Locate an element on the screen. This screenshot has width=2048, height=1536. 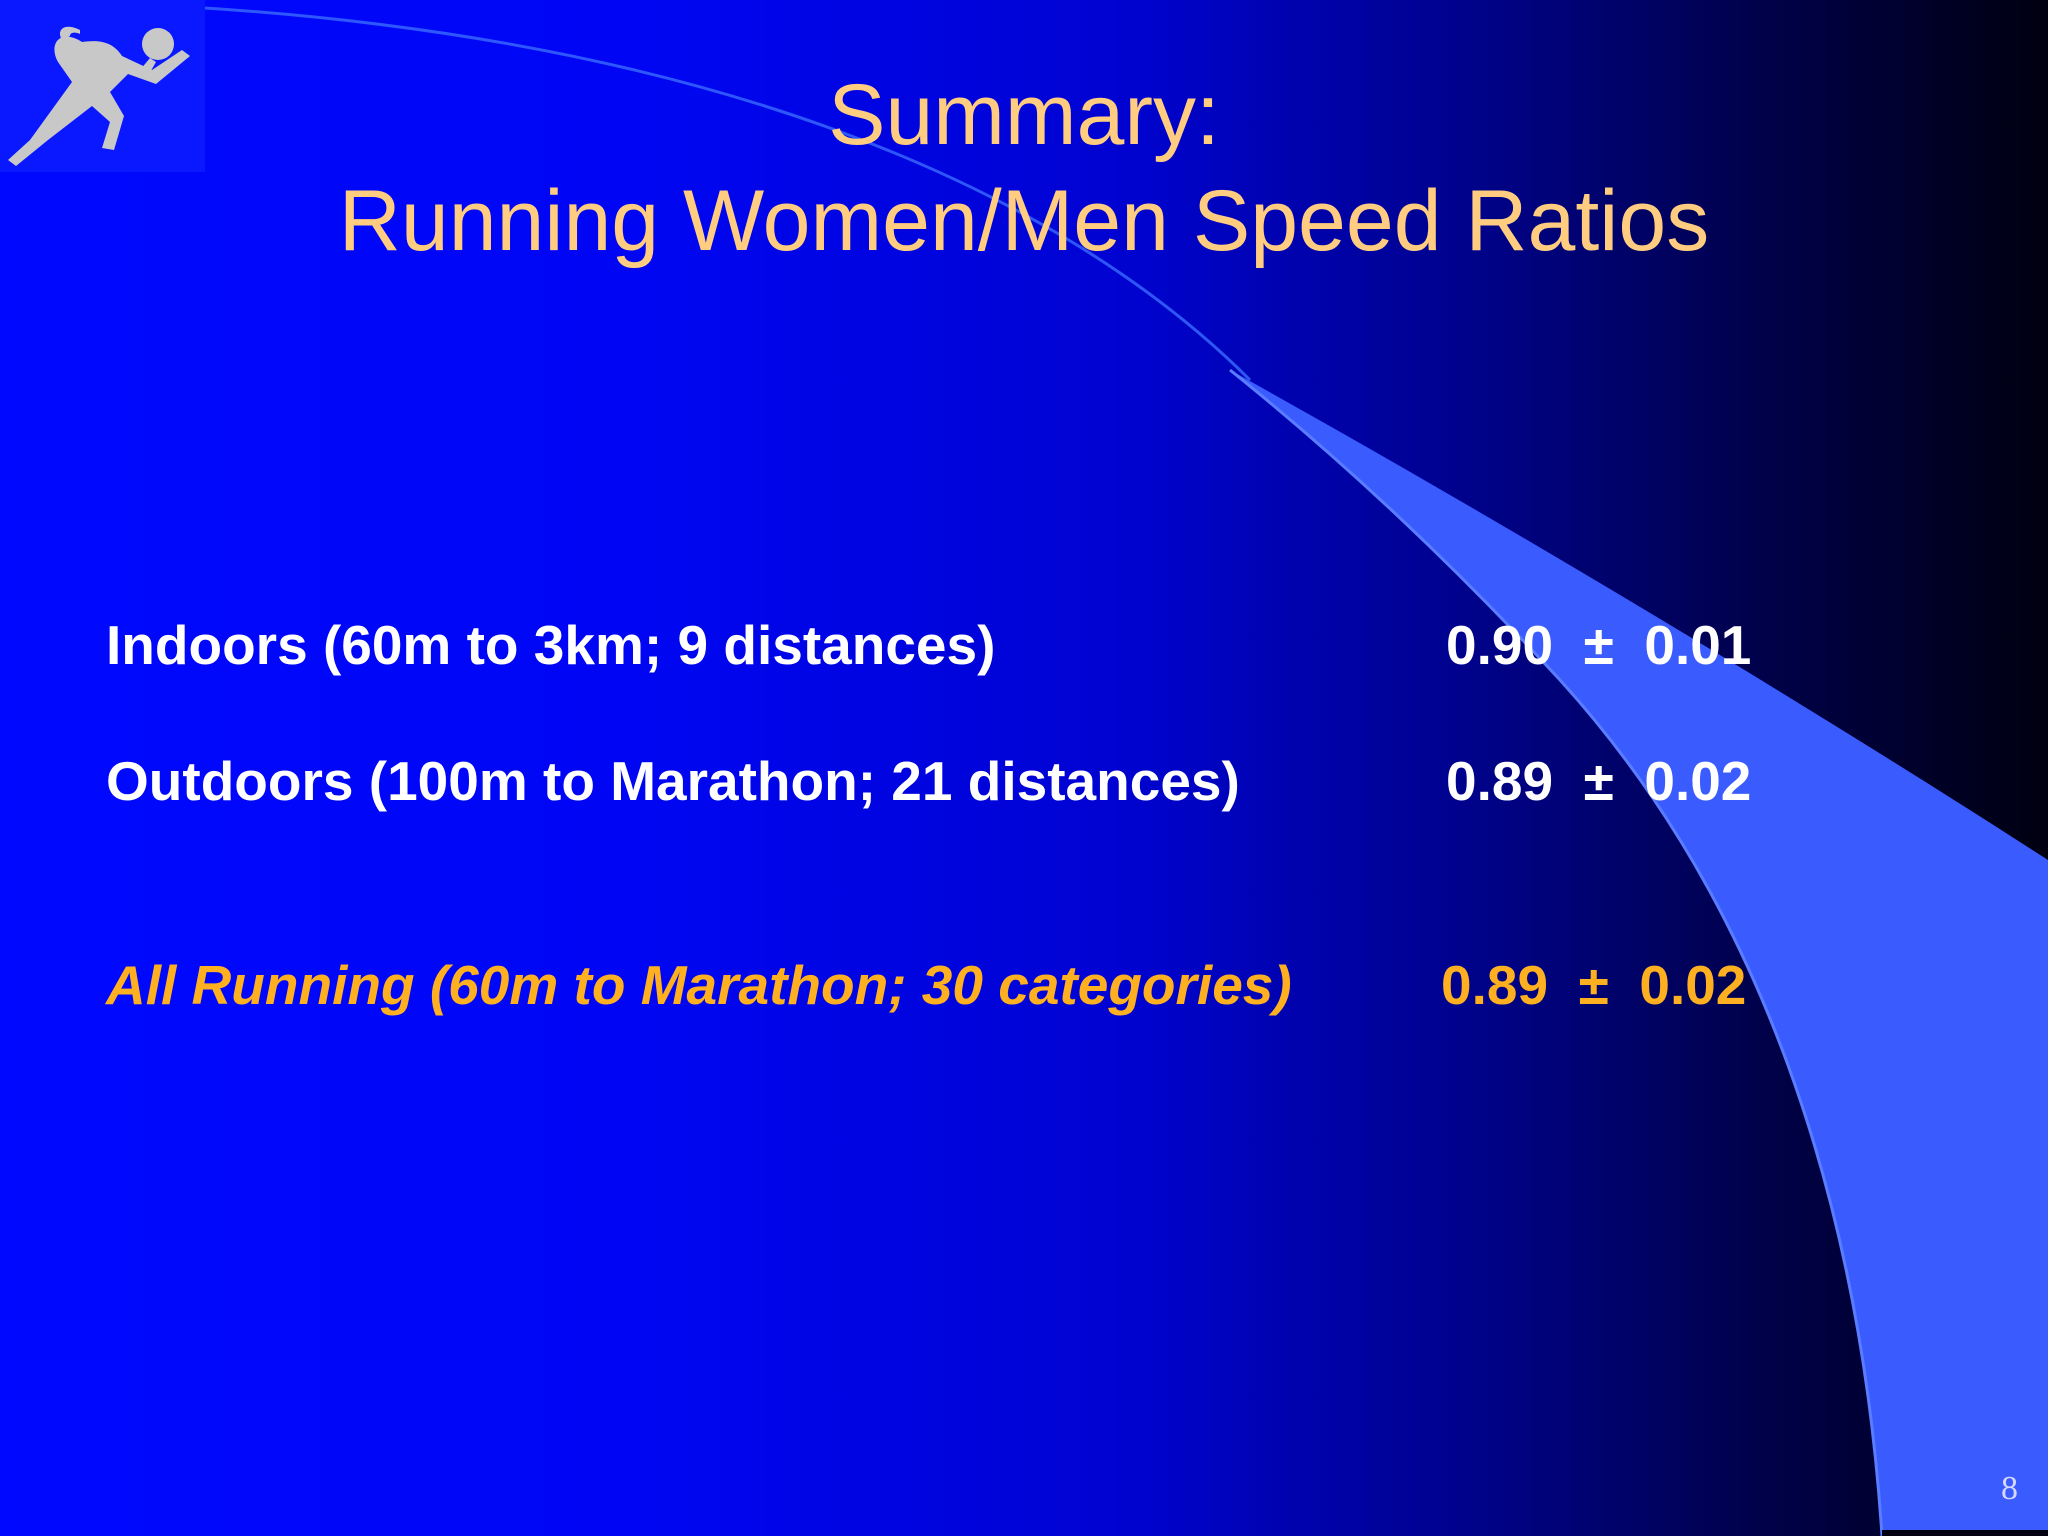
page-number: 8 is located at coordinates (2009, 1488).